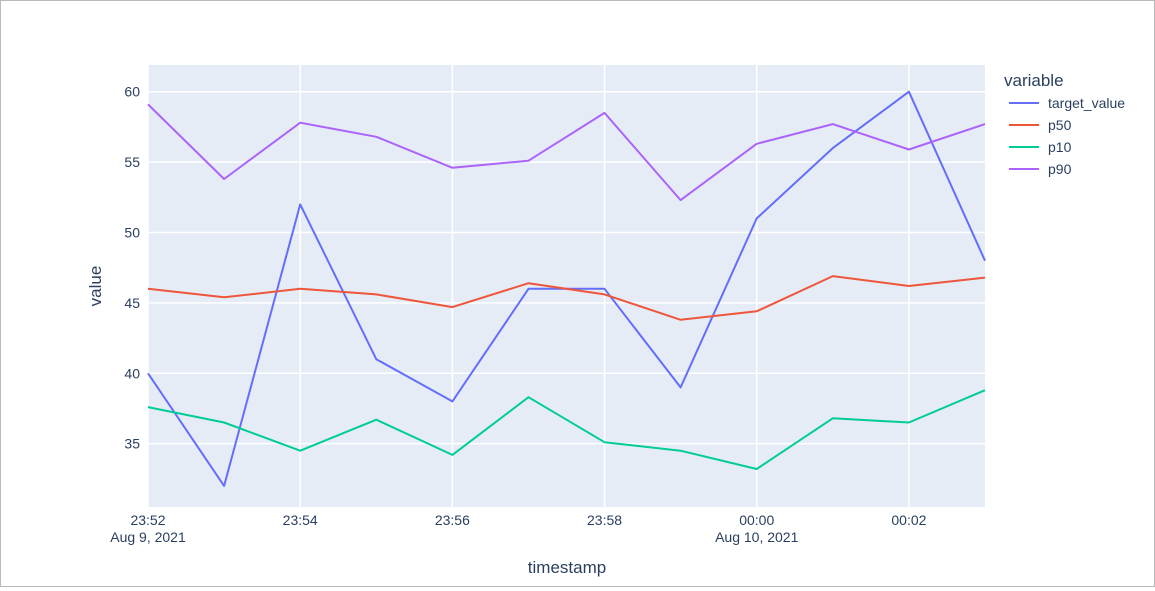  Describe the element at coordinates (604, 520) in the screenshot. I see `x-tick-label: 23:58` at that location.